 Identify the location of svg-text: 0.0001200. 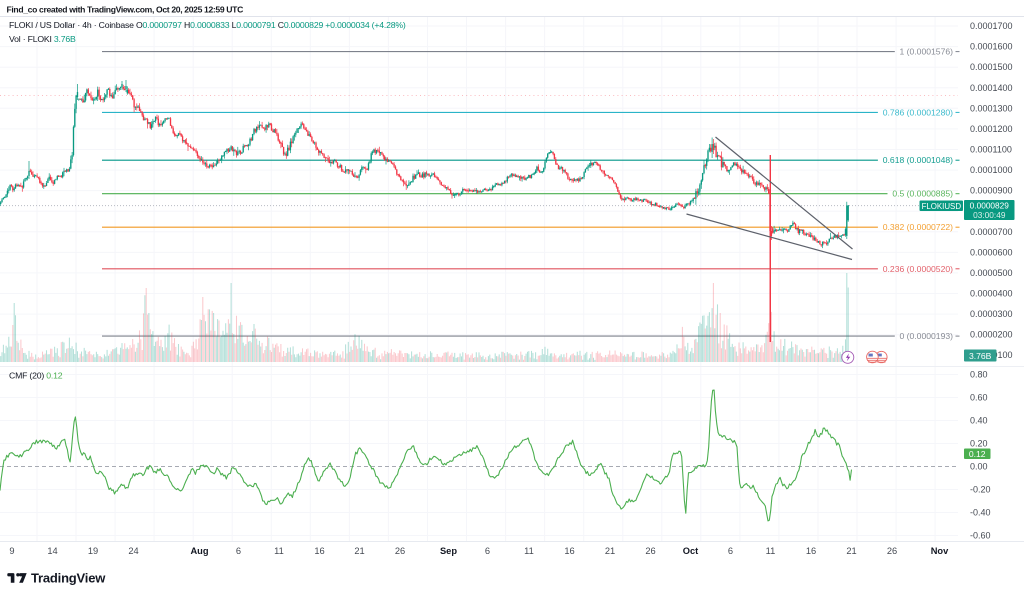
(991, 129).